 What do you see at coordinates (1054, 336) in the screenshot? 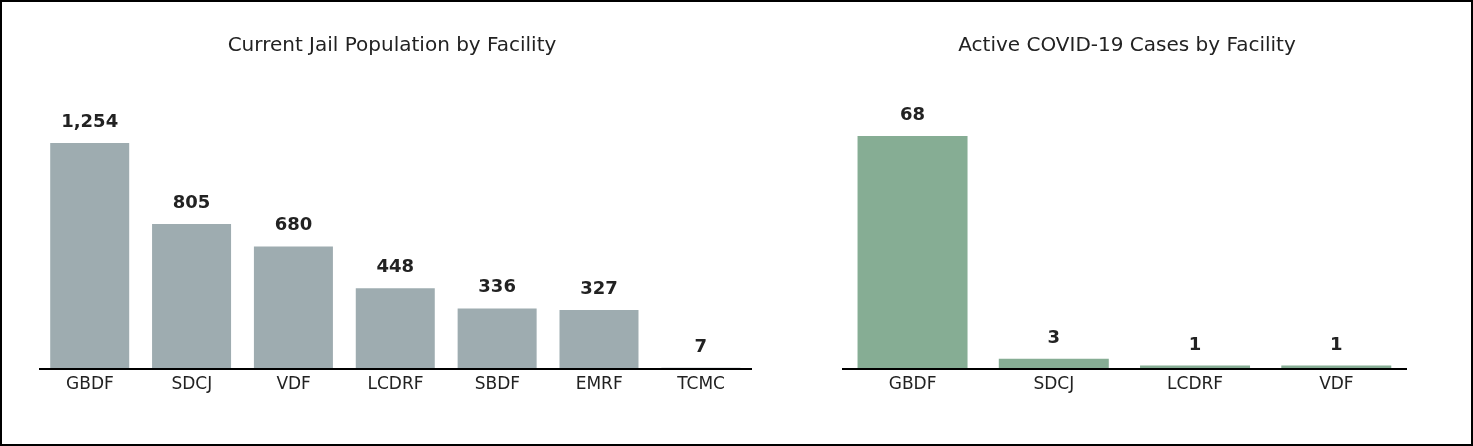
I see `data-label: 3` at bounding box center [1054, 336].